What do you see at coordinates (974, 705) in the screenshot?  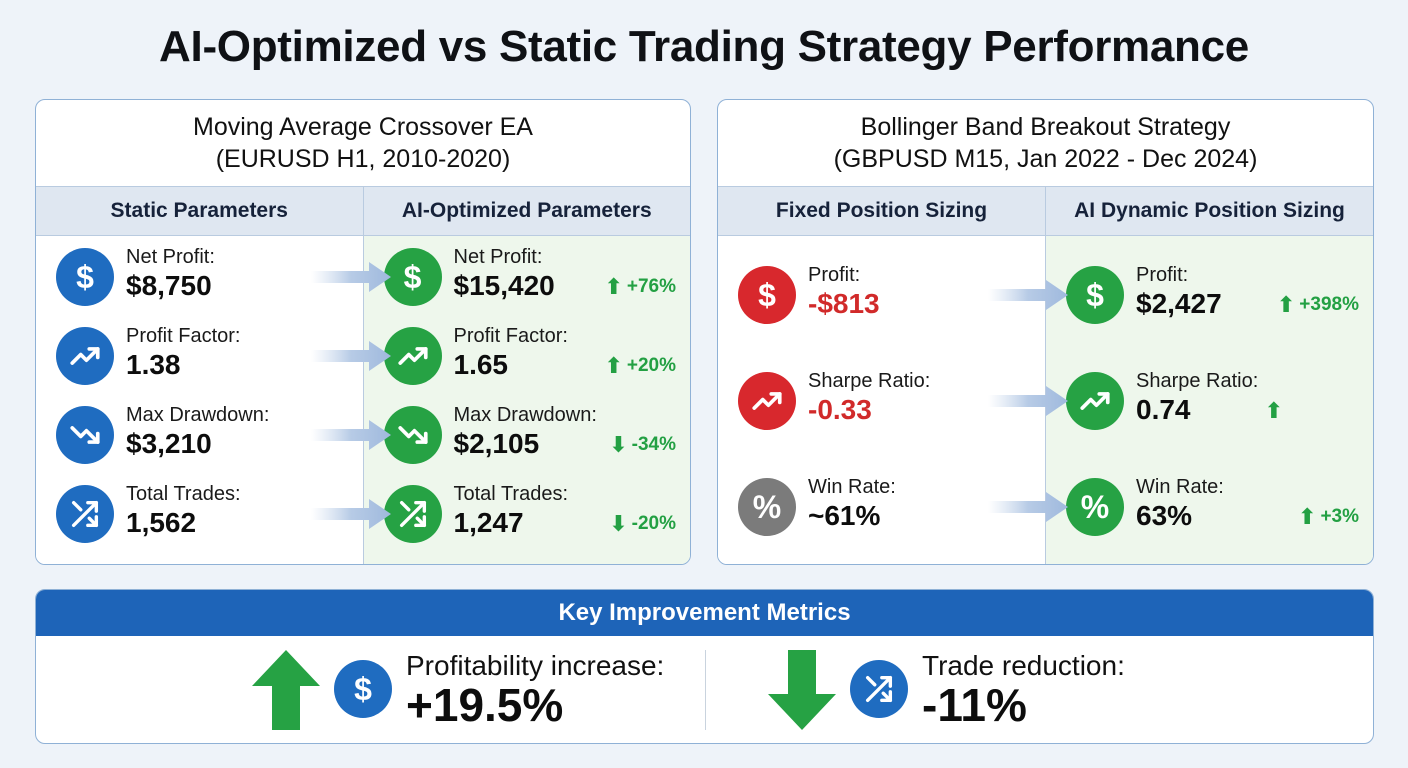 I see `summary-value-trades: -11%` at bounding box center [974, 705].